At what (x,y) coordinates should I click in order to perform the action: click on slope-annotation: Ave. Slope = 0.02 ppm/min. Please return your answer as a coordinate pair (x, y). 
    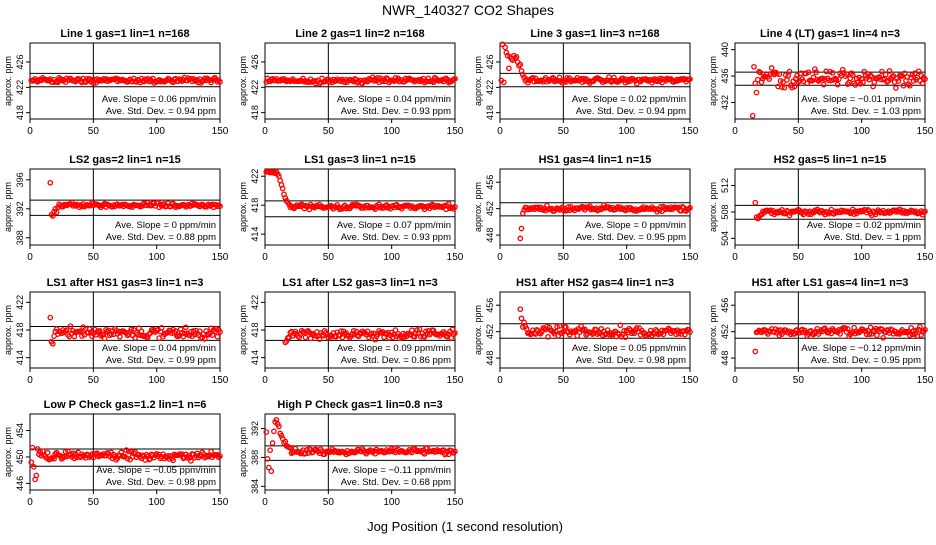
    Looking at the image, I should click on (629, 99).